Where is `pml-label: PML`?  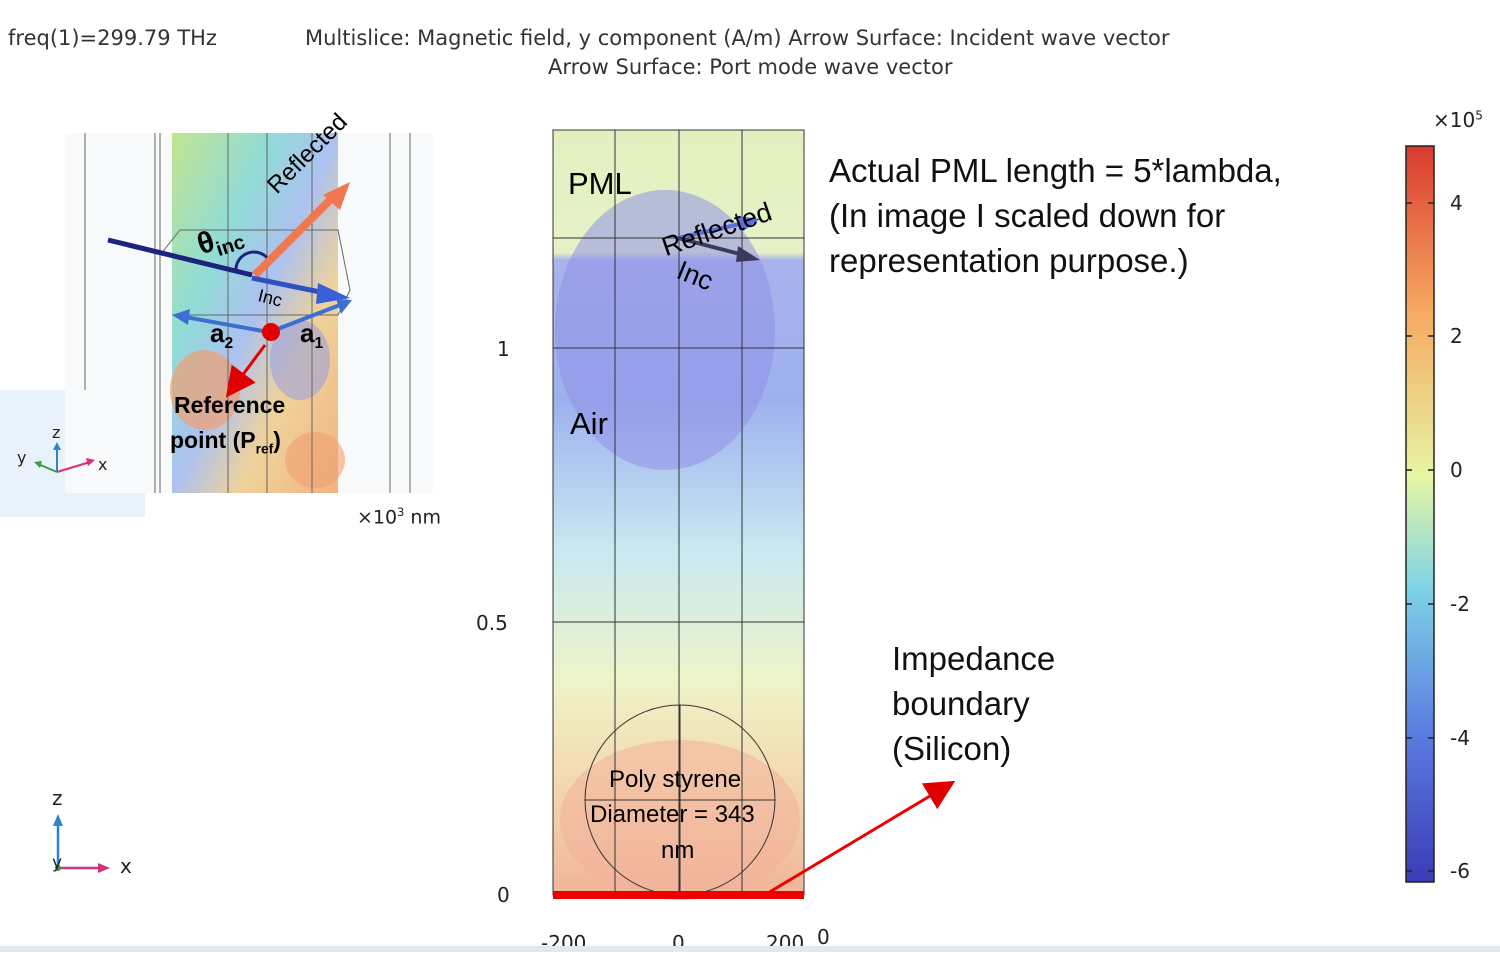 pml-label: PML is located at coordinates (600, 183).